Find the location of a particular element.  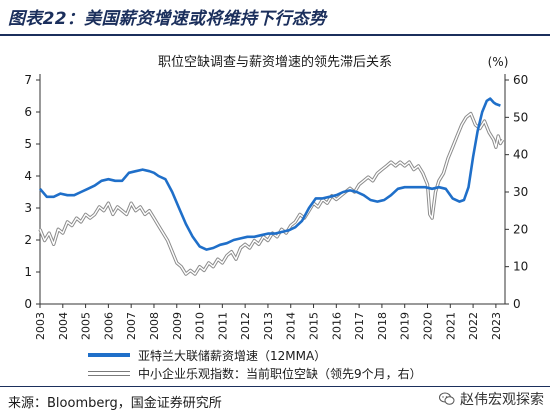

left-y-tick-label: 4 is located at coordinates (28, 176).